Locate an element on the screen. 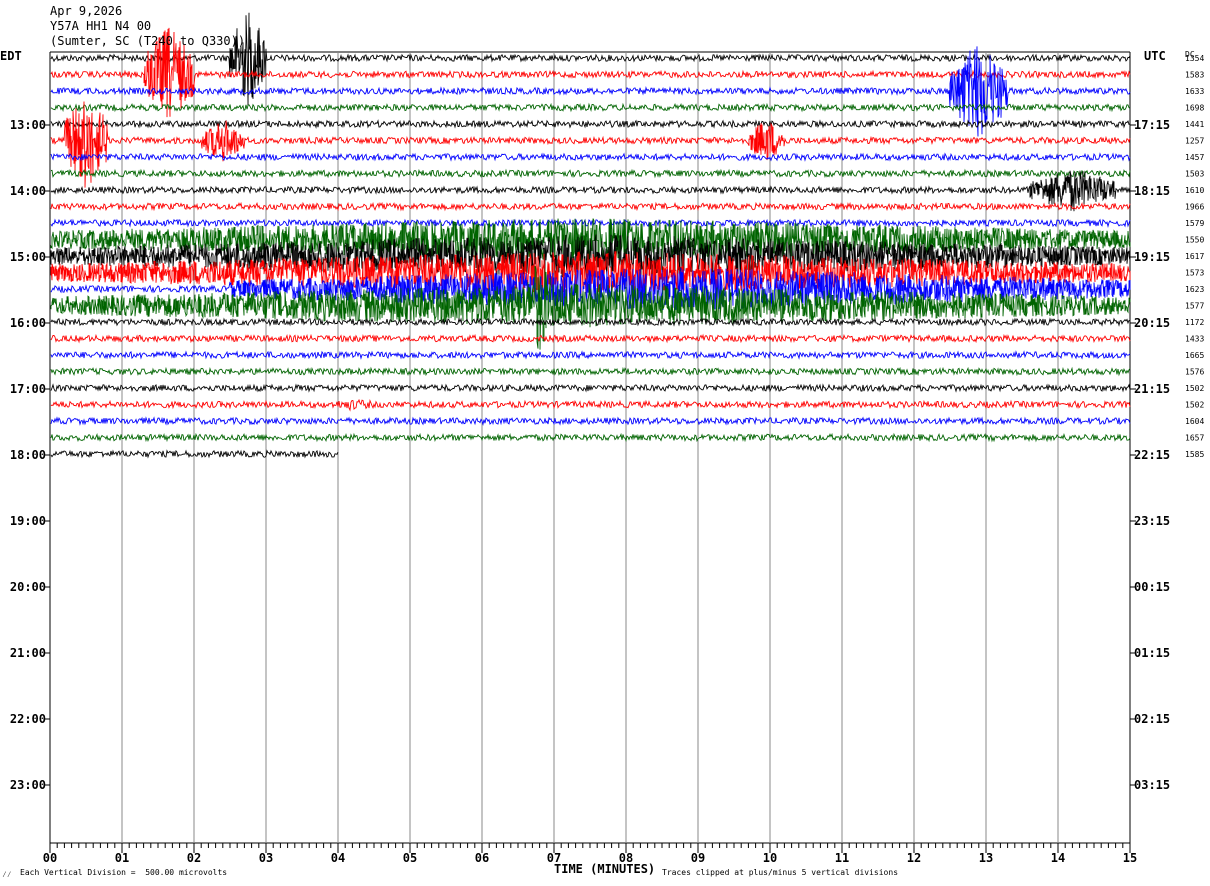 The width and height of the screenshot is (1210, 886). dc-value: 1585 is located at coordinates (1194, 454).